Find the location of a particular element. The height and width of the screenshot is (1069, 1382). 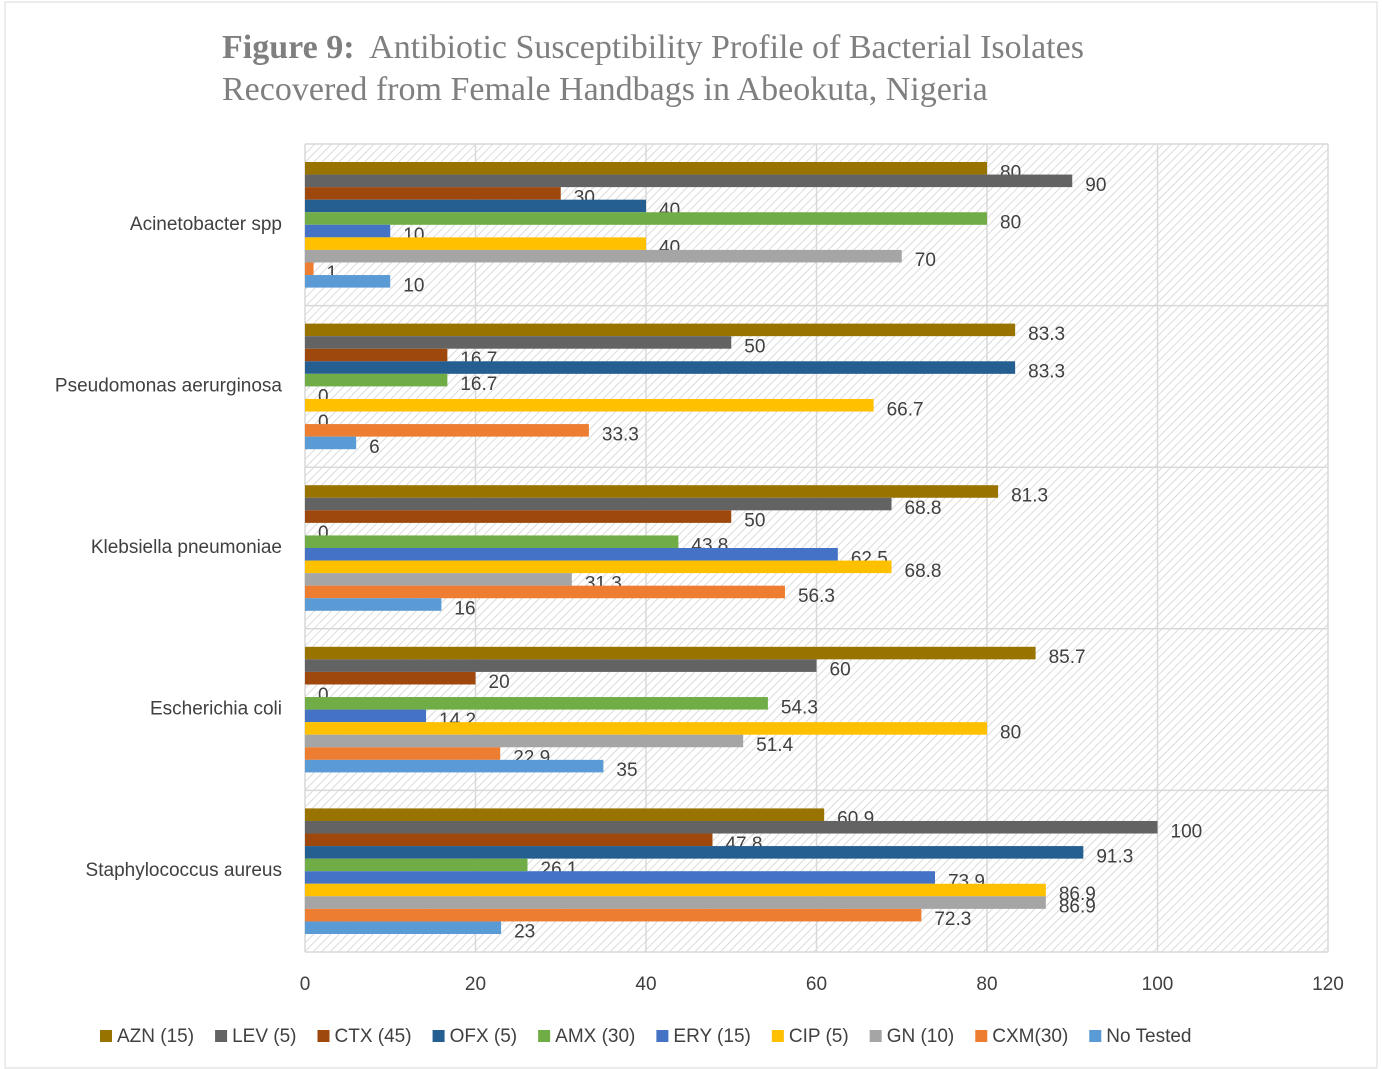

y-tick-label: Escherichia coli is located at coordinates (216, 709).